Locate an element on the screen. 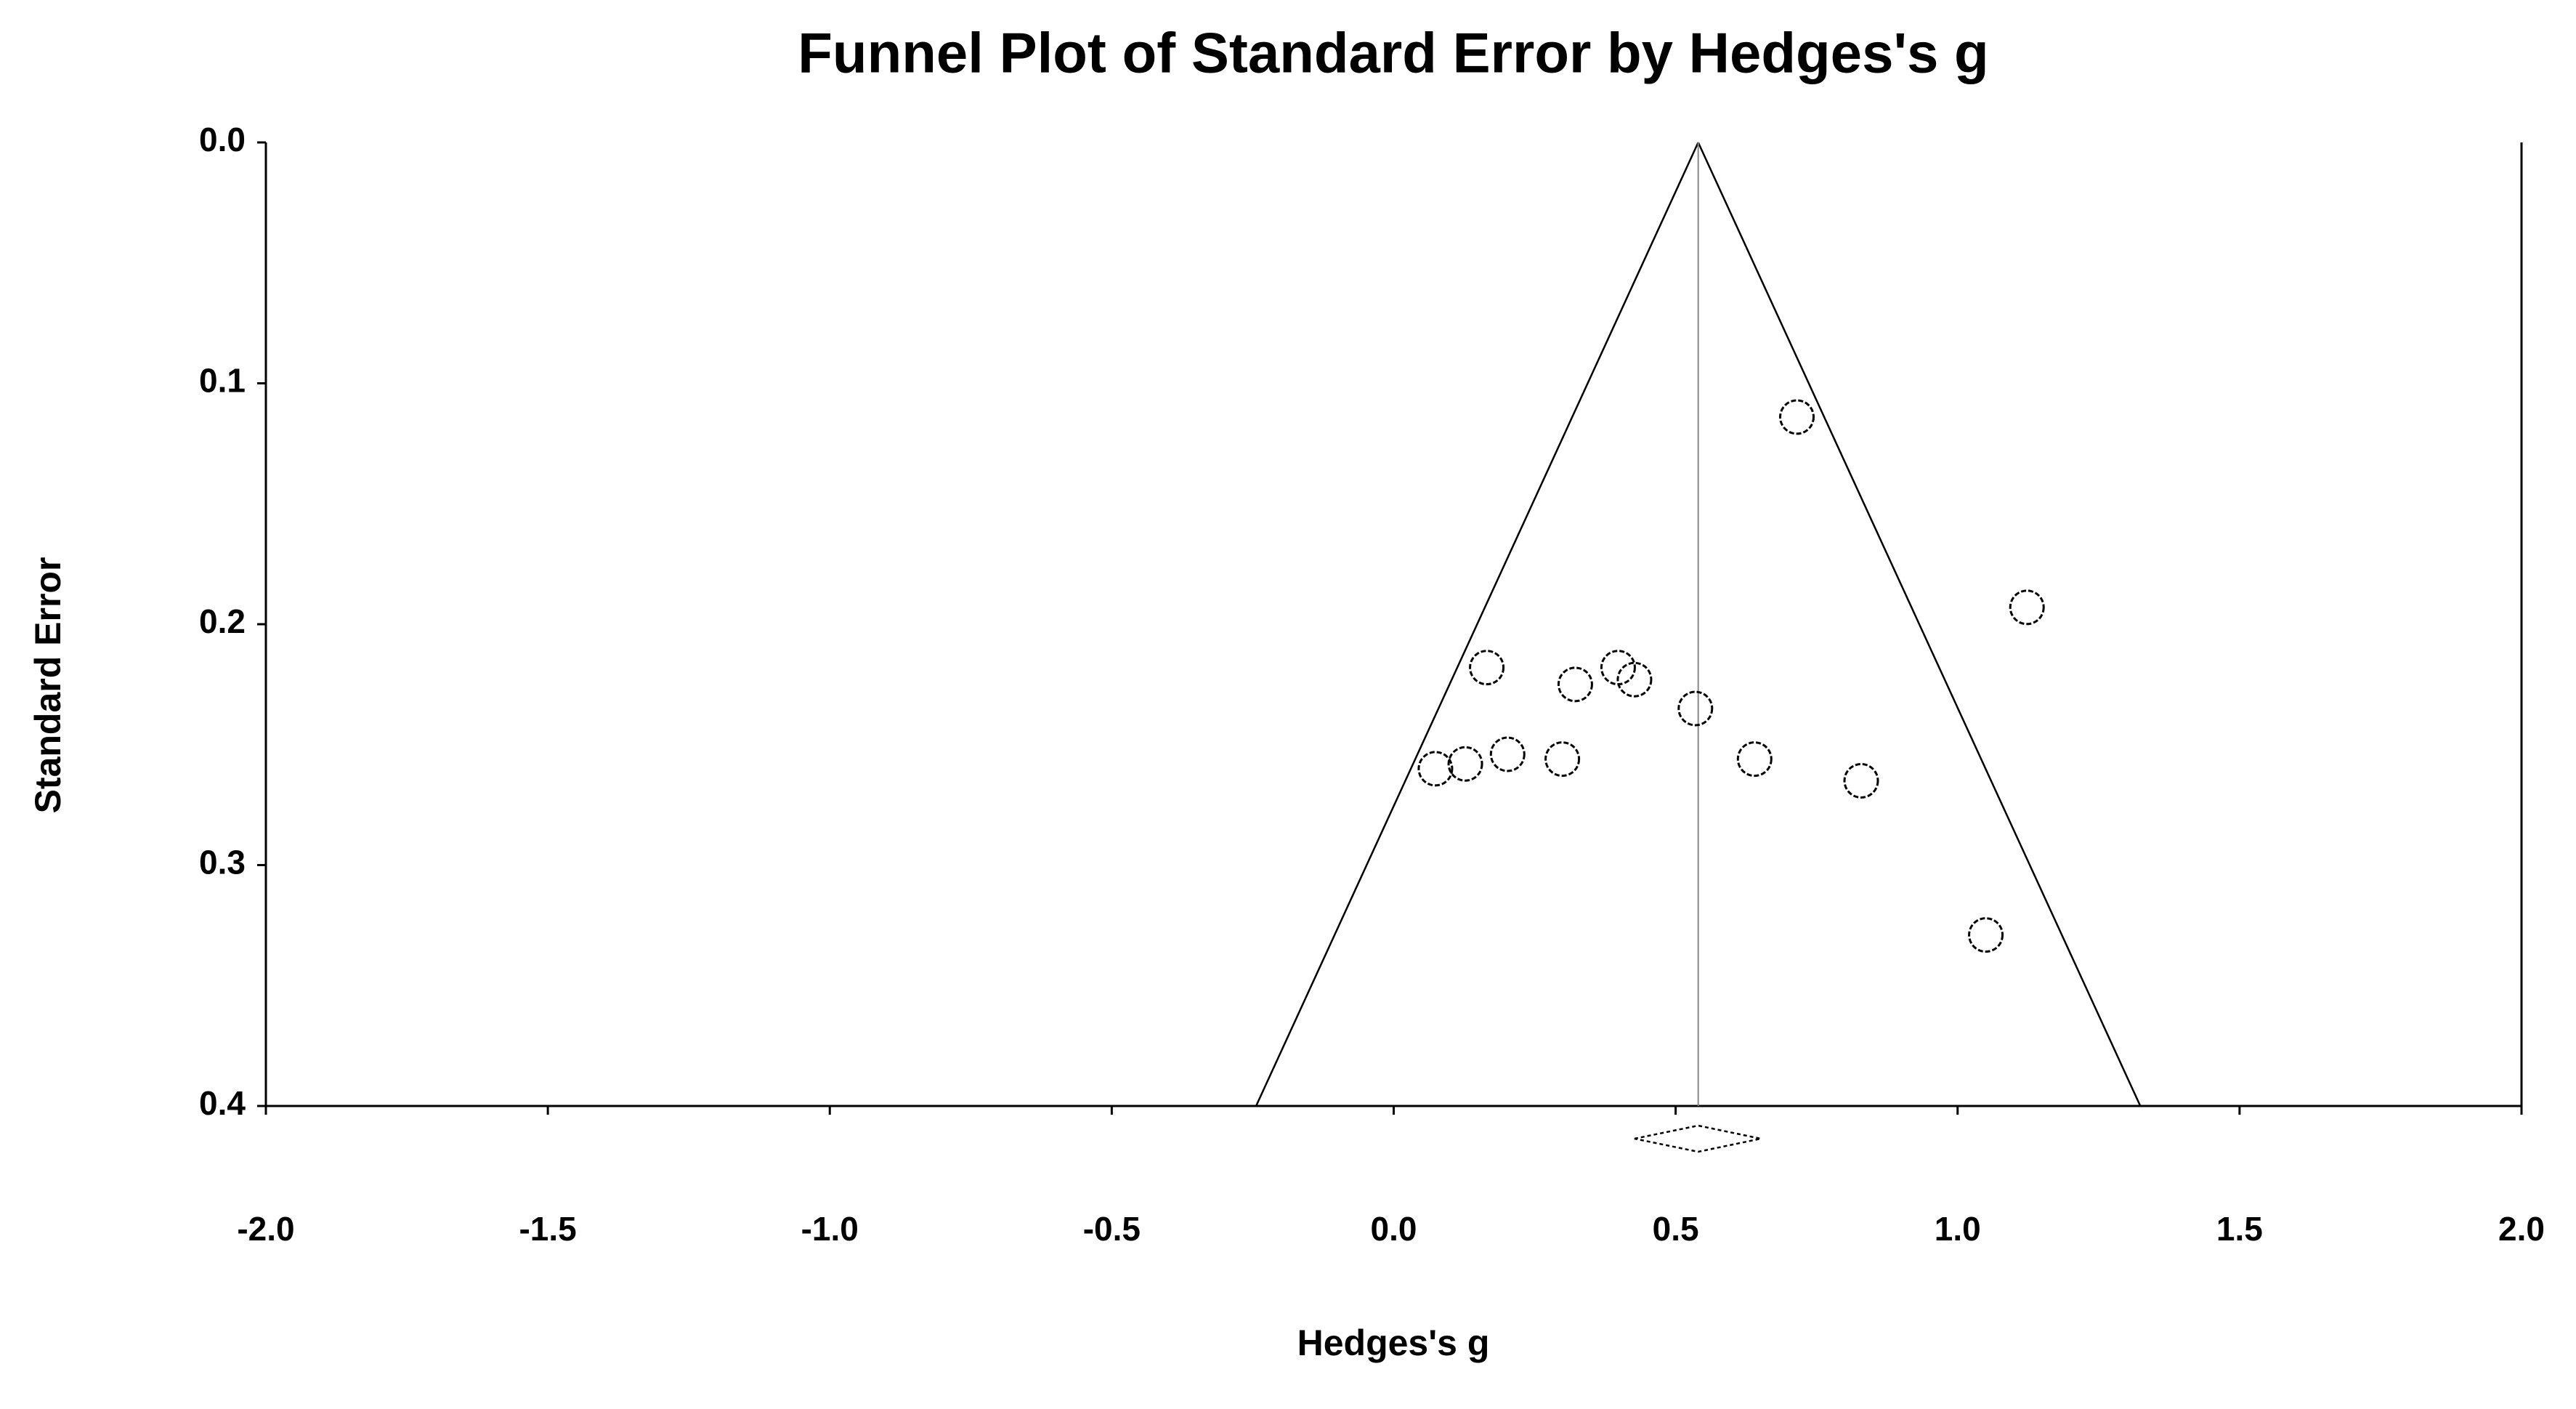  y-tick-label: 0.2 is located at coordinates (222, 621).